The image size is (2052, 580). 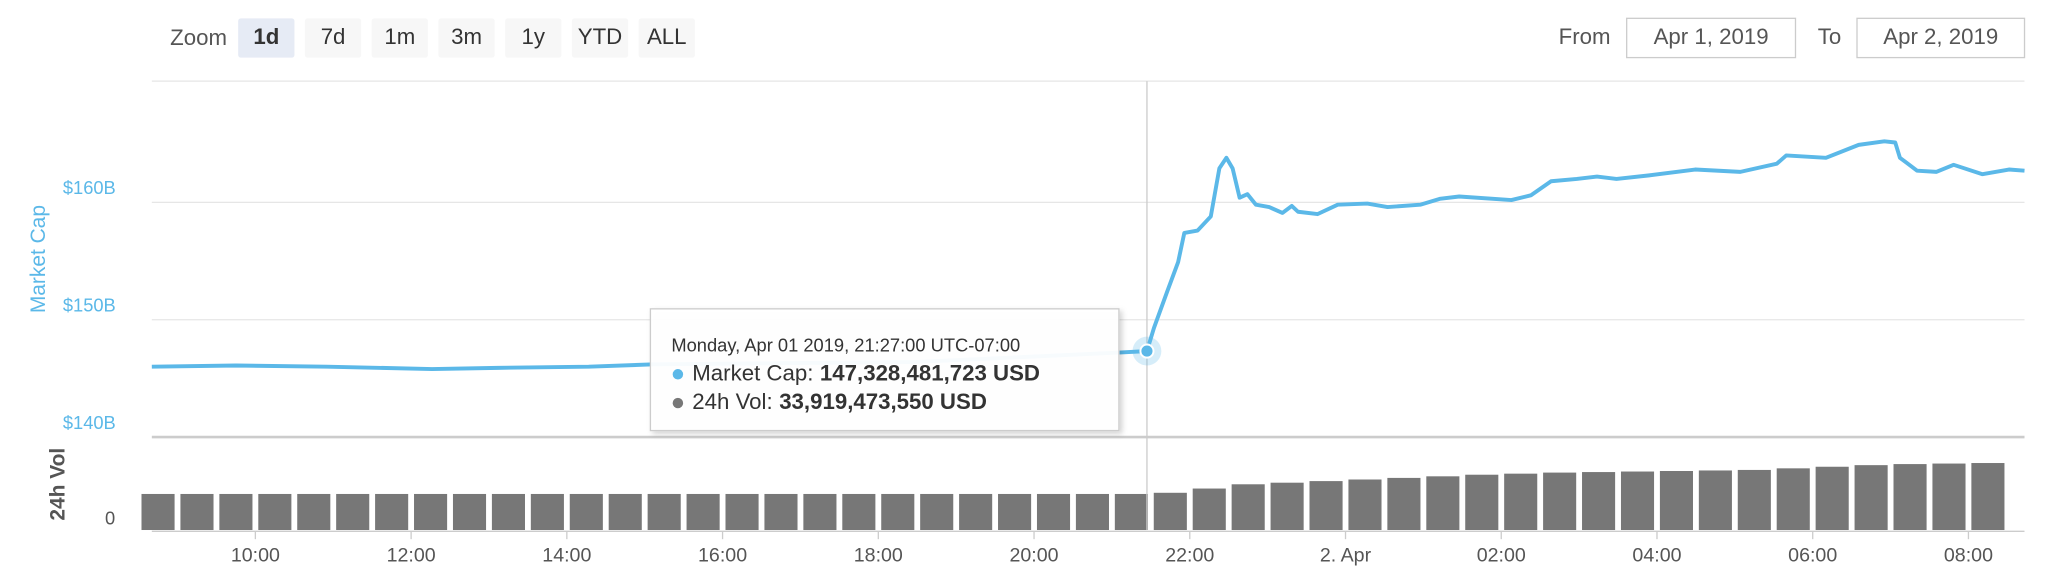 What do you see at coordinates (883, 401) in the screenshot?
I see `tooltip-row-value: 33,919,473,550 USD` at bounding box center [883, 401].